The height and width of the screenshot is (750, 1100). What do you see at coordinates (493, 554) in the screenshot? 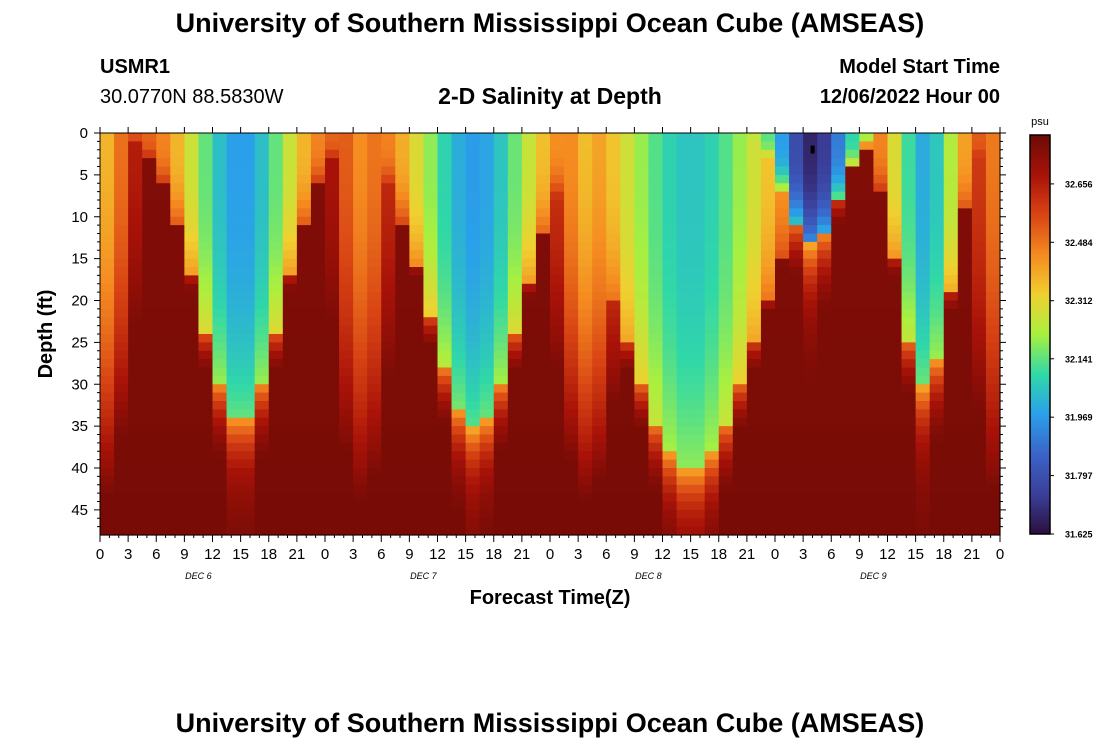
I see `x-tick-label: 18` at bounding box center [493, 554].